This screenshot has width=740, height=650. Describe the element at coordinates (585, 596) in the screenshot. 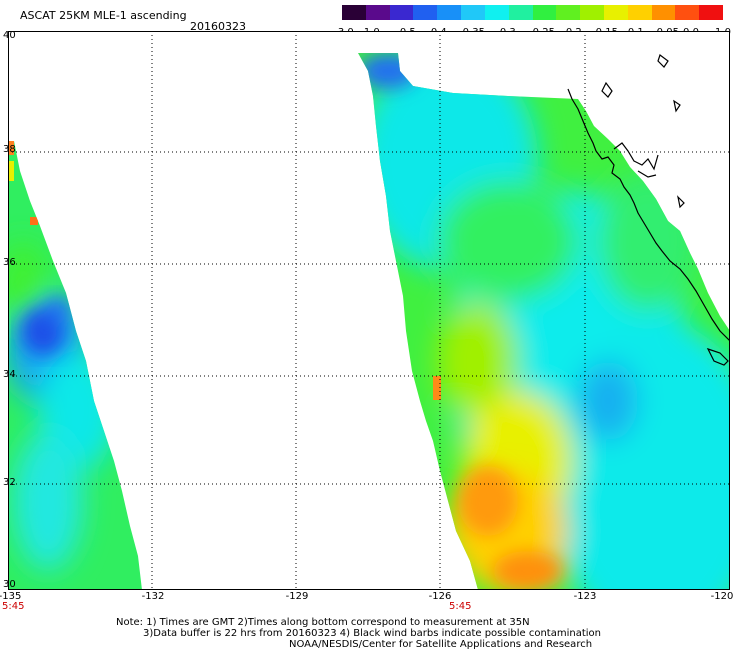

I see `x-tick-label: -123` at that location.